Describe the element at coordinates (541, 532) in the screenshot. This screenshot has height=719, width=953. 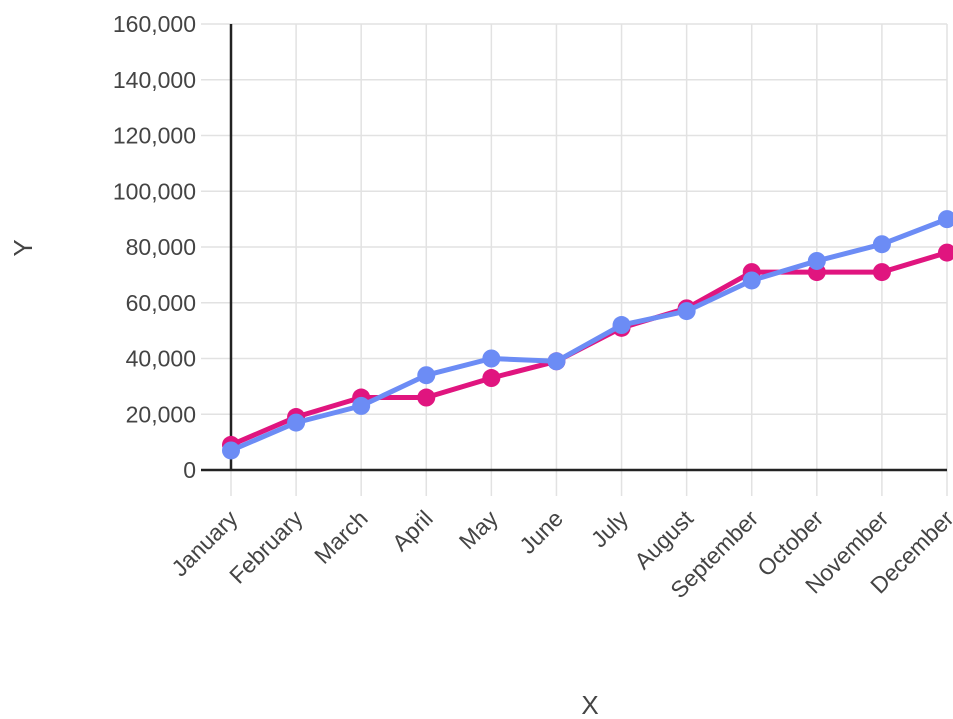
I see `x-tick-label: June` at that location.